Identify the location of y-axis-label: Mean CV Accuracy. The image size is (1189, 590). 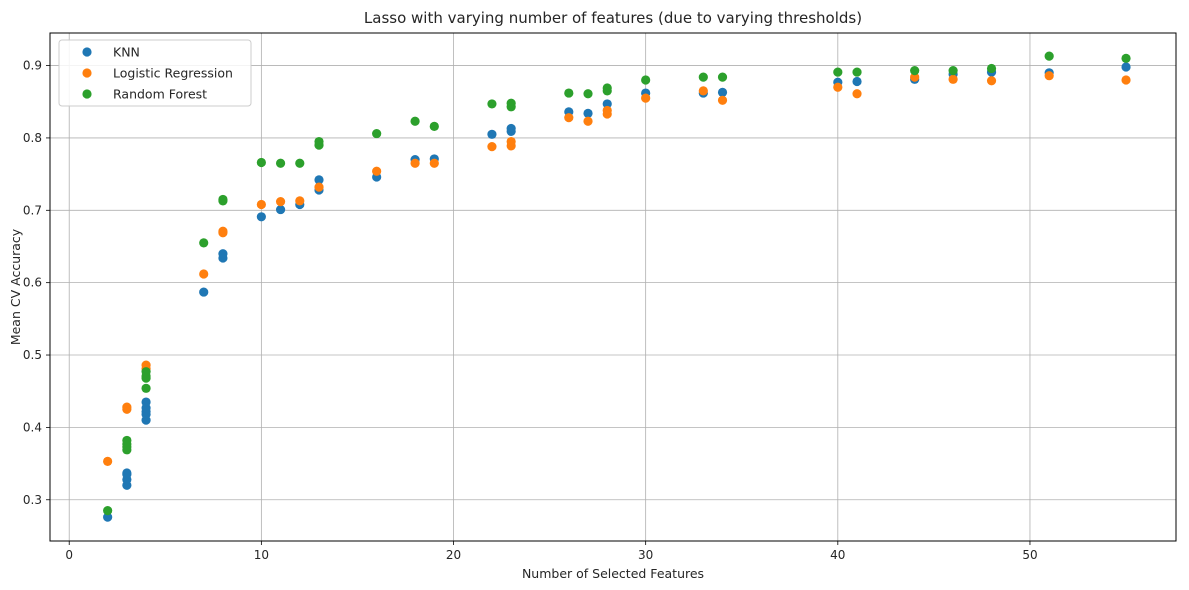
(15, 286).